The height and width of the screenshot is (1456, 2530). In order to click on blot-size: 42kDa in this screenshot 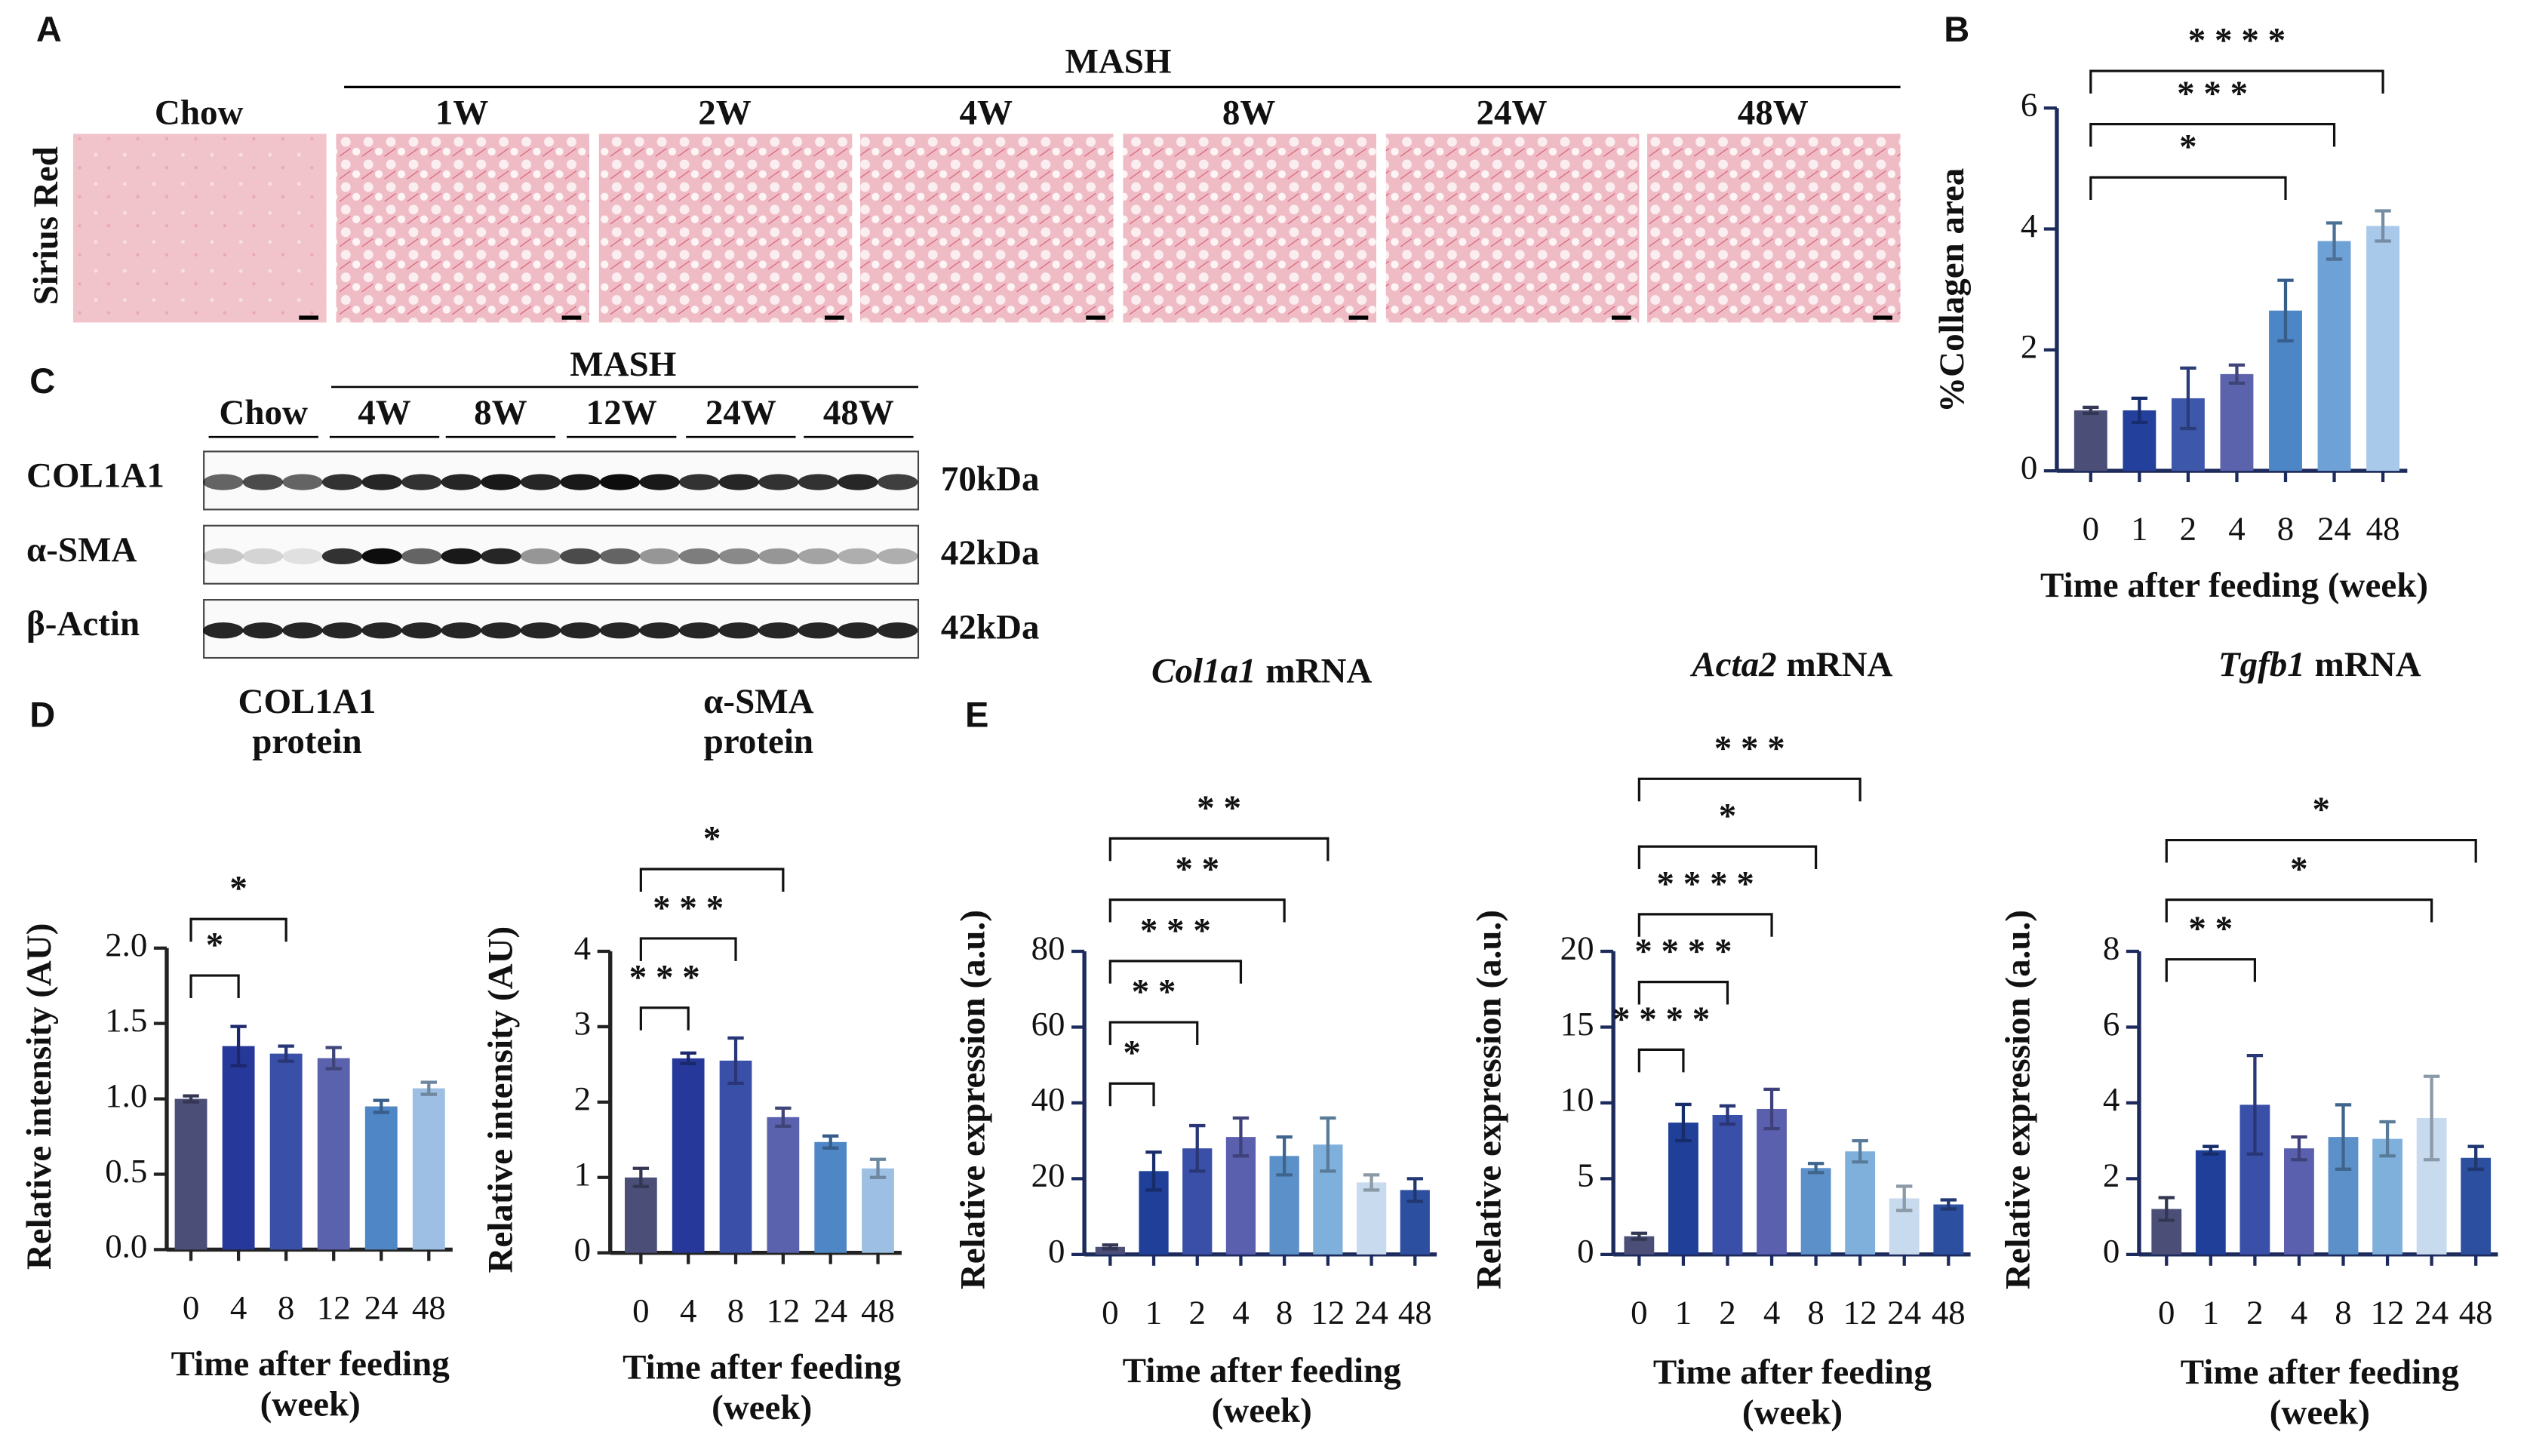, I will do `click(991, 627)`.